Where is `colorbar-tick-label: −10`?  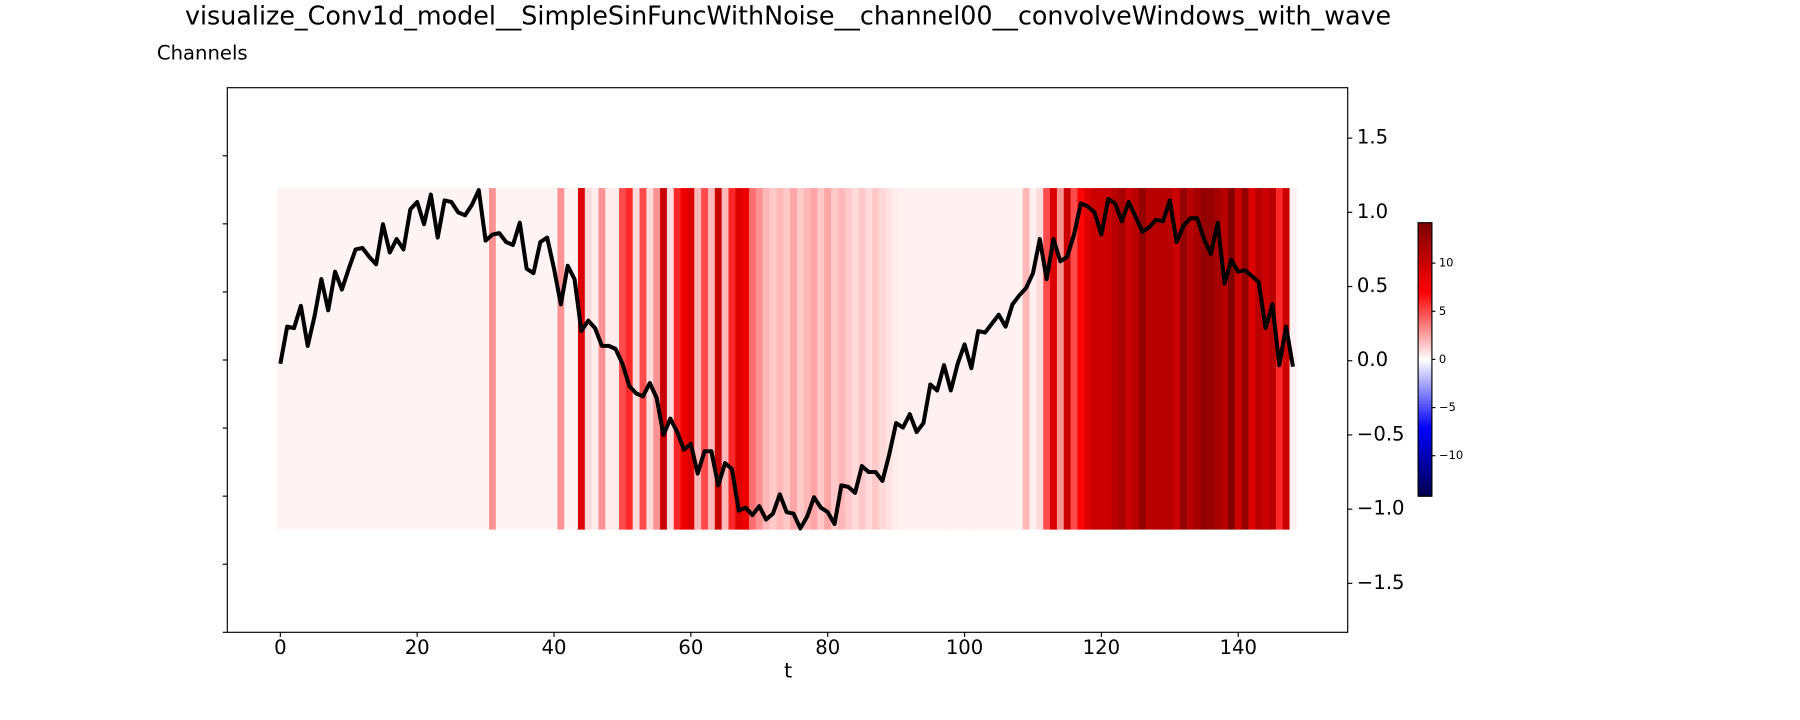
colorbar-tick-label: −10 is located at coordinates (1451, 455).